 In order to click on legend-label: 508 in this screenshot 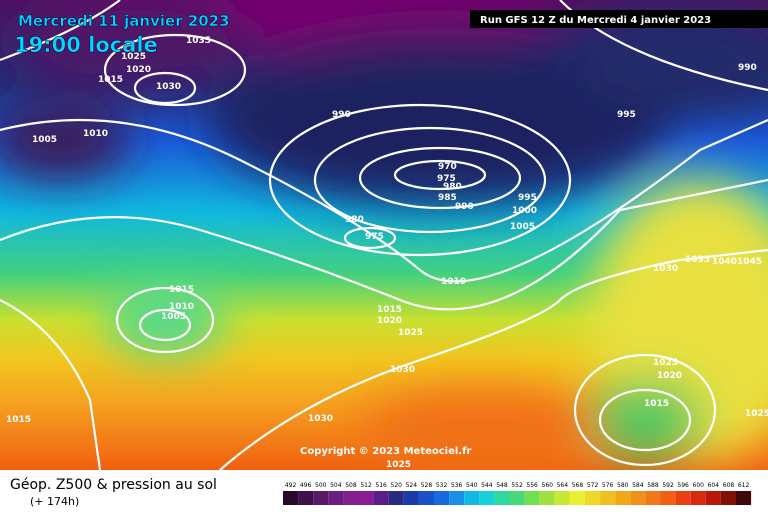, I will do `click(351, 485)`.